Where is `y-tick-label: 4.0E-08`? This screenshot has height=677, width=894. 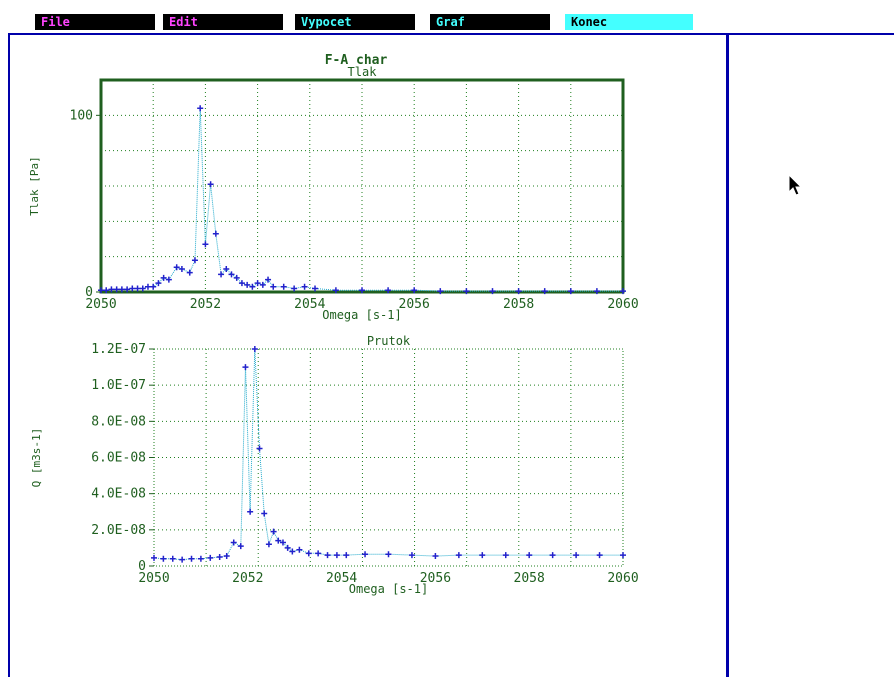 y-tick-label: 4.0E-08 is located at coordinates (118, 494).